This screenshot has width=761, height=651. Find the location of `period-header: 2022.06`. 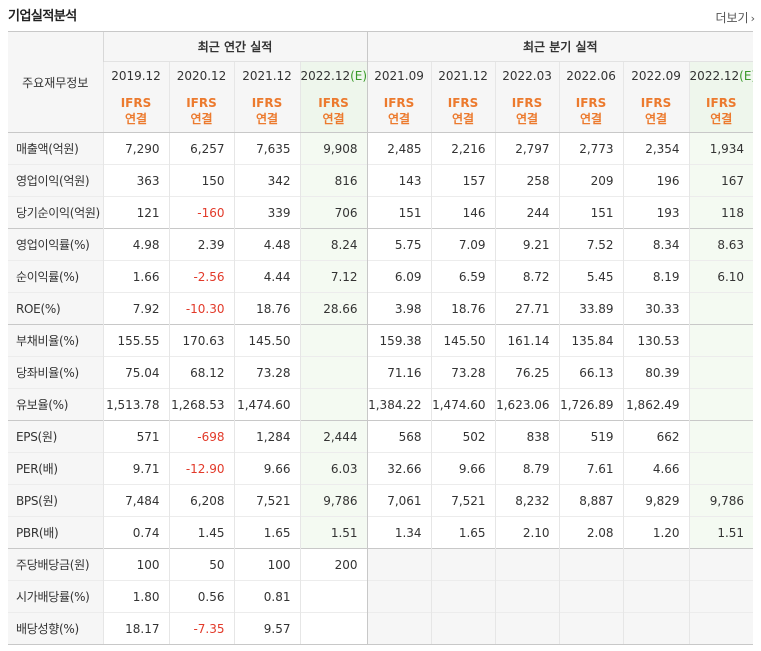

period-header: 2022.06 is located at coordinates (591, 75).